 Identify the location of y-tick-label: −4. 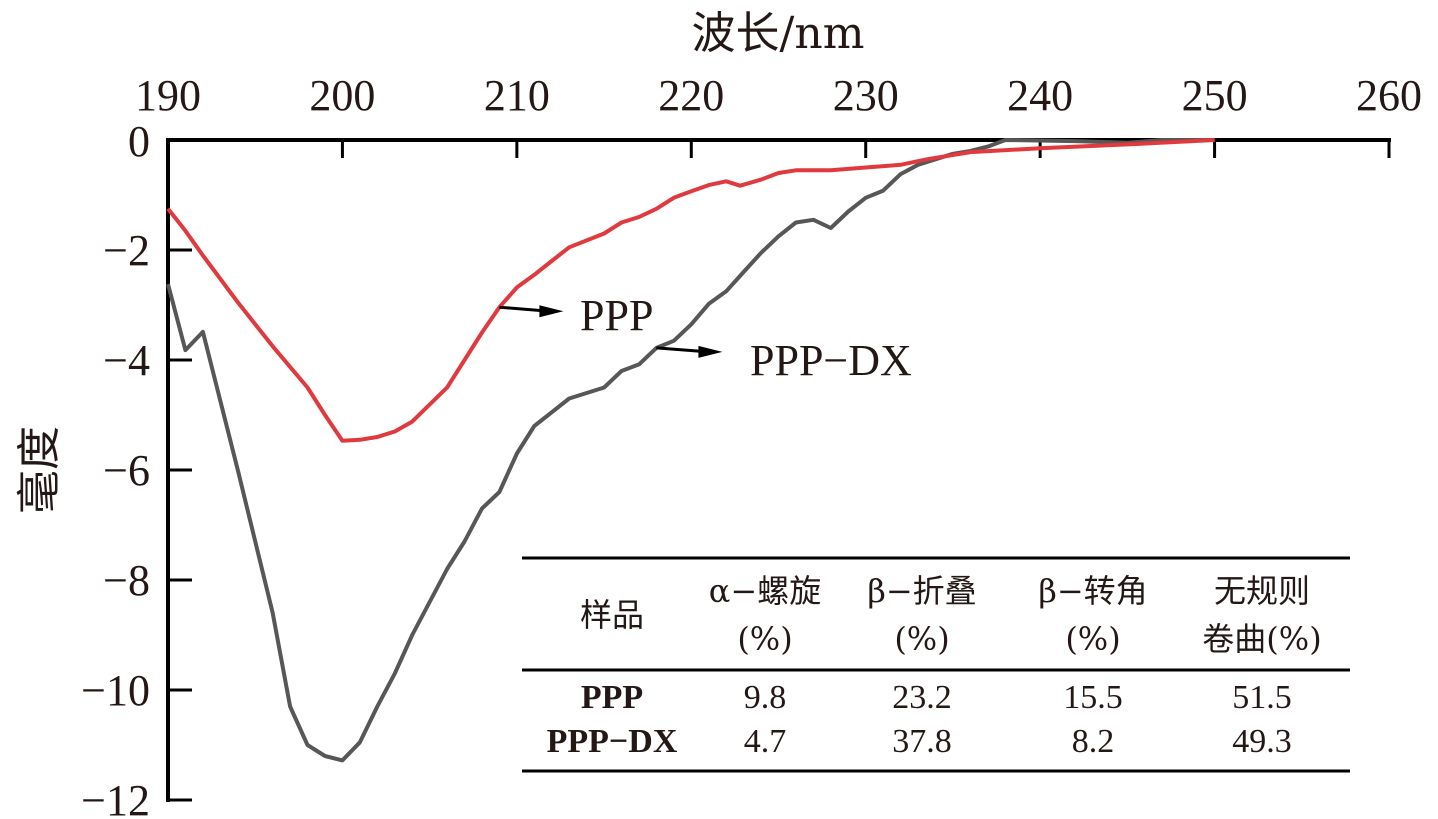
(126, 360).